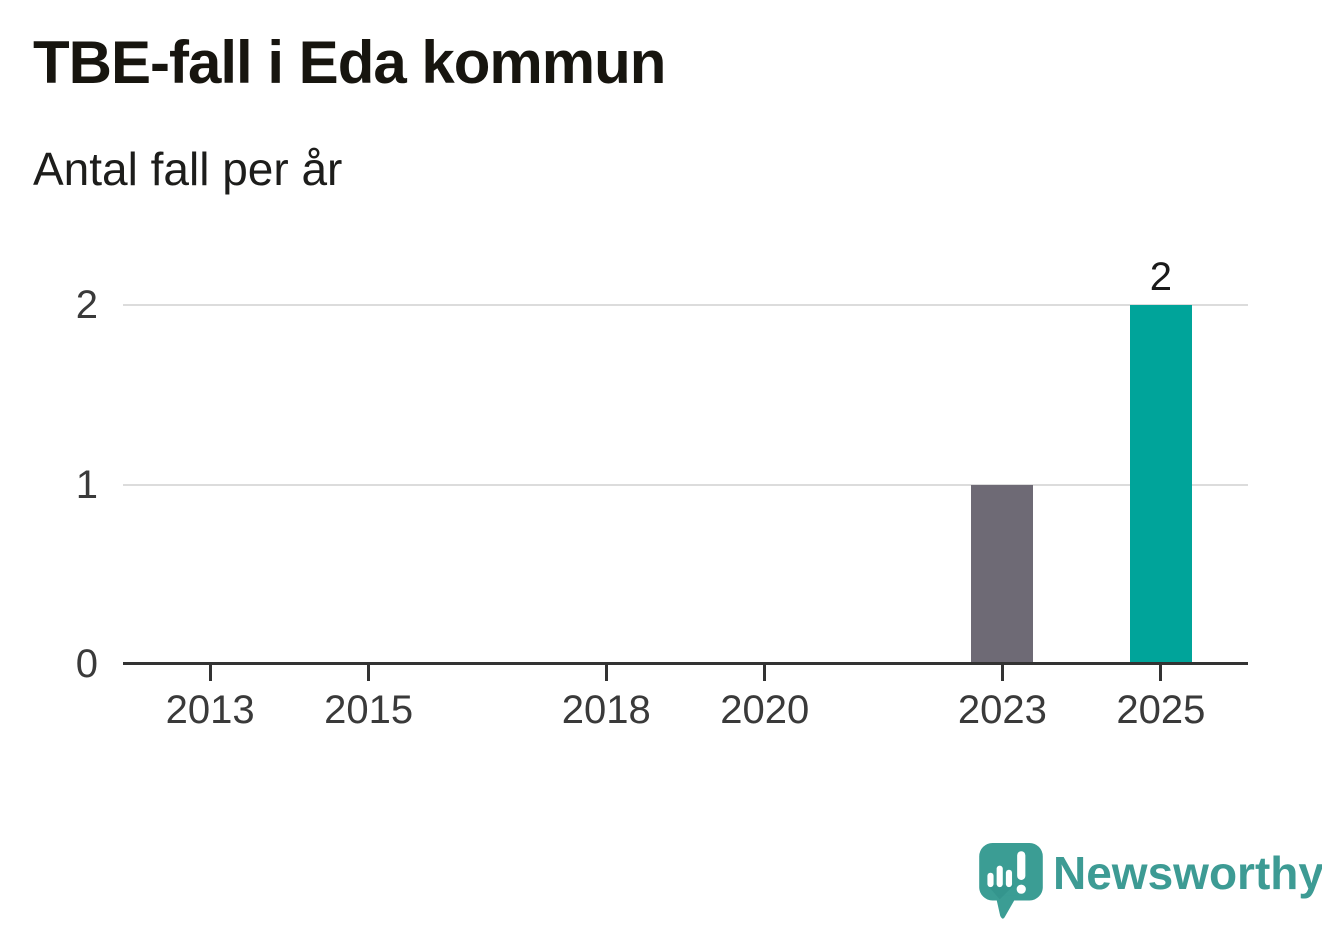  I want to click on x-tick-2015, so click(369, 673).